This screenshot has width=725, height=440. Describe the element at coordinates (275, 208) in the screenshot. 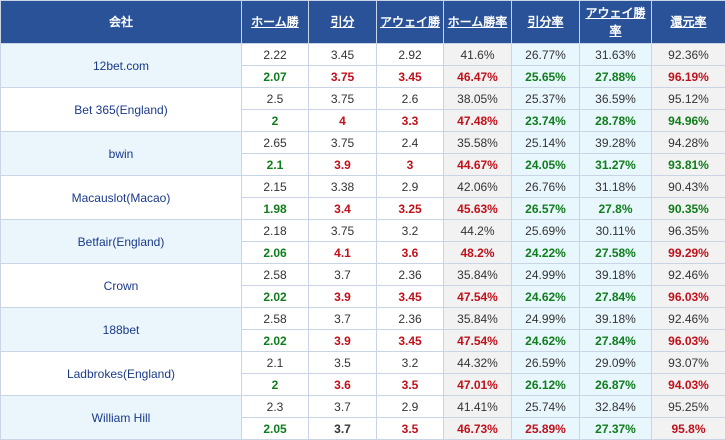

I see `odds-live-cell: 1.98` at that location.